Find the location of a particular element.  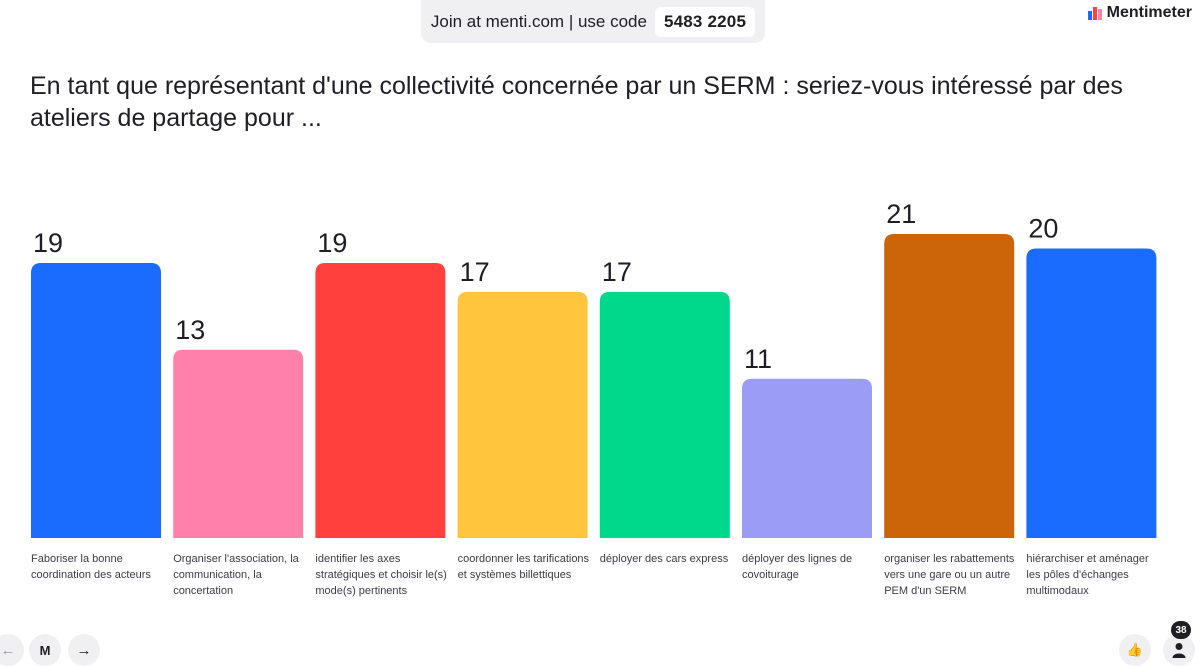

person-icon is located at coordinates (1179, 650).